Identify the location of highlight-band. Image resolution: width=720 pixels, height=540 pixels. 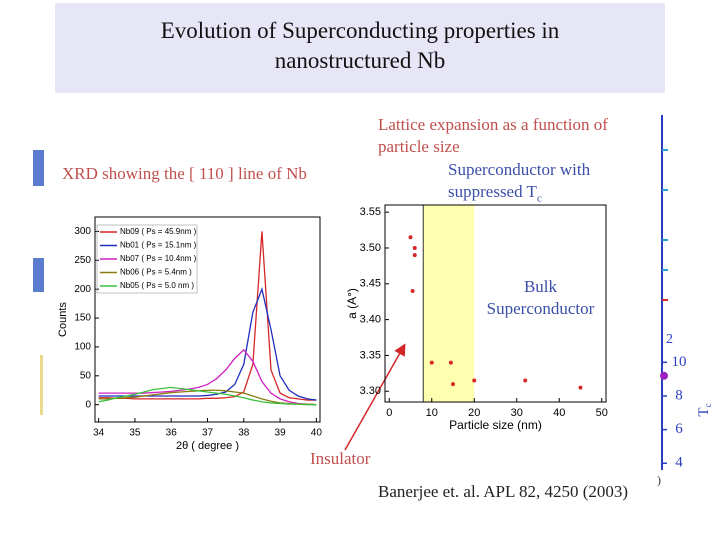
(449, 303).